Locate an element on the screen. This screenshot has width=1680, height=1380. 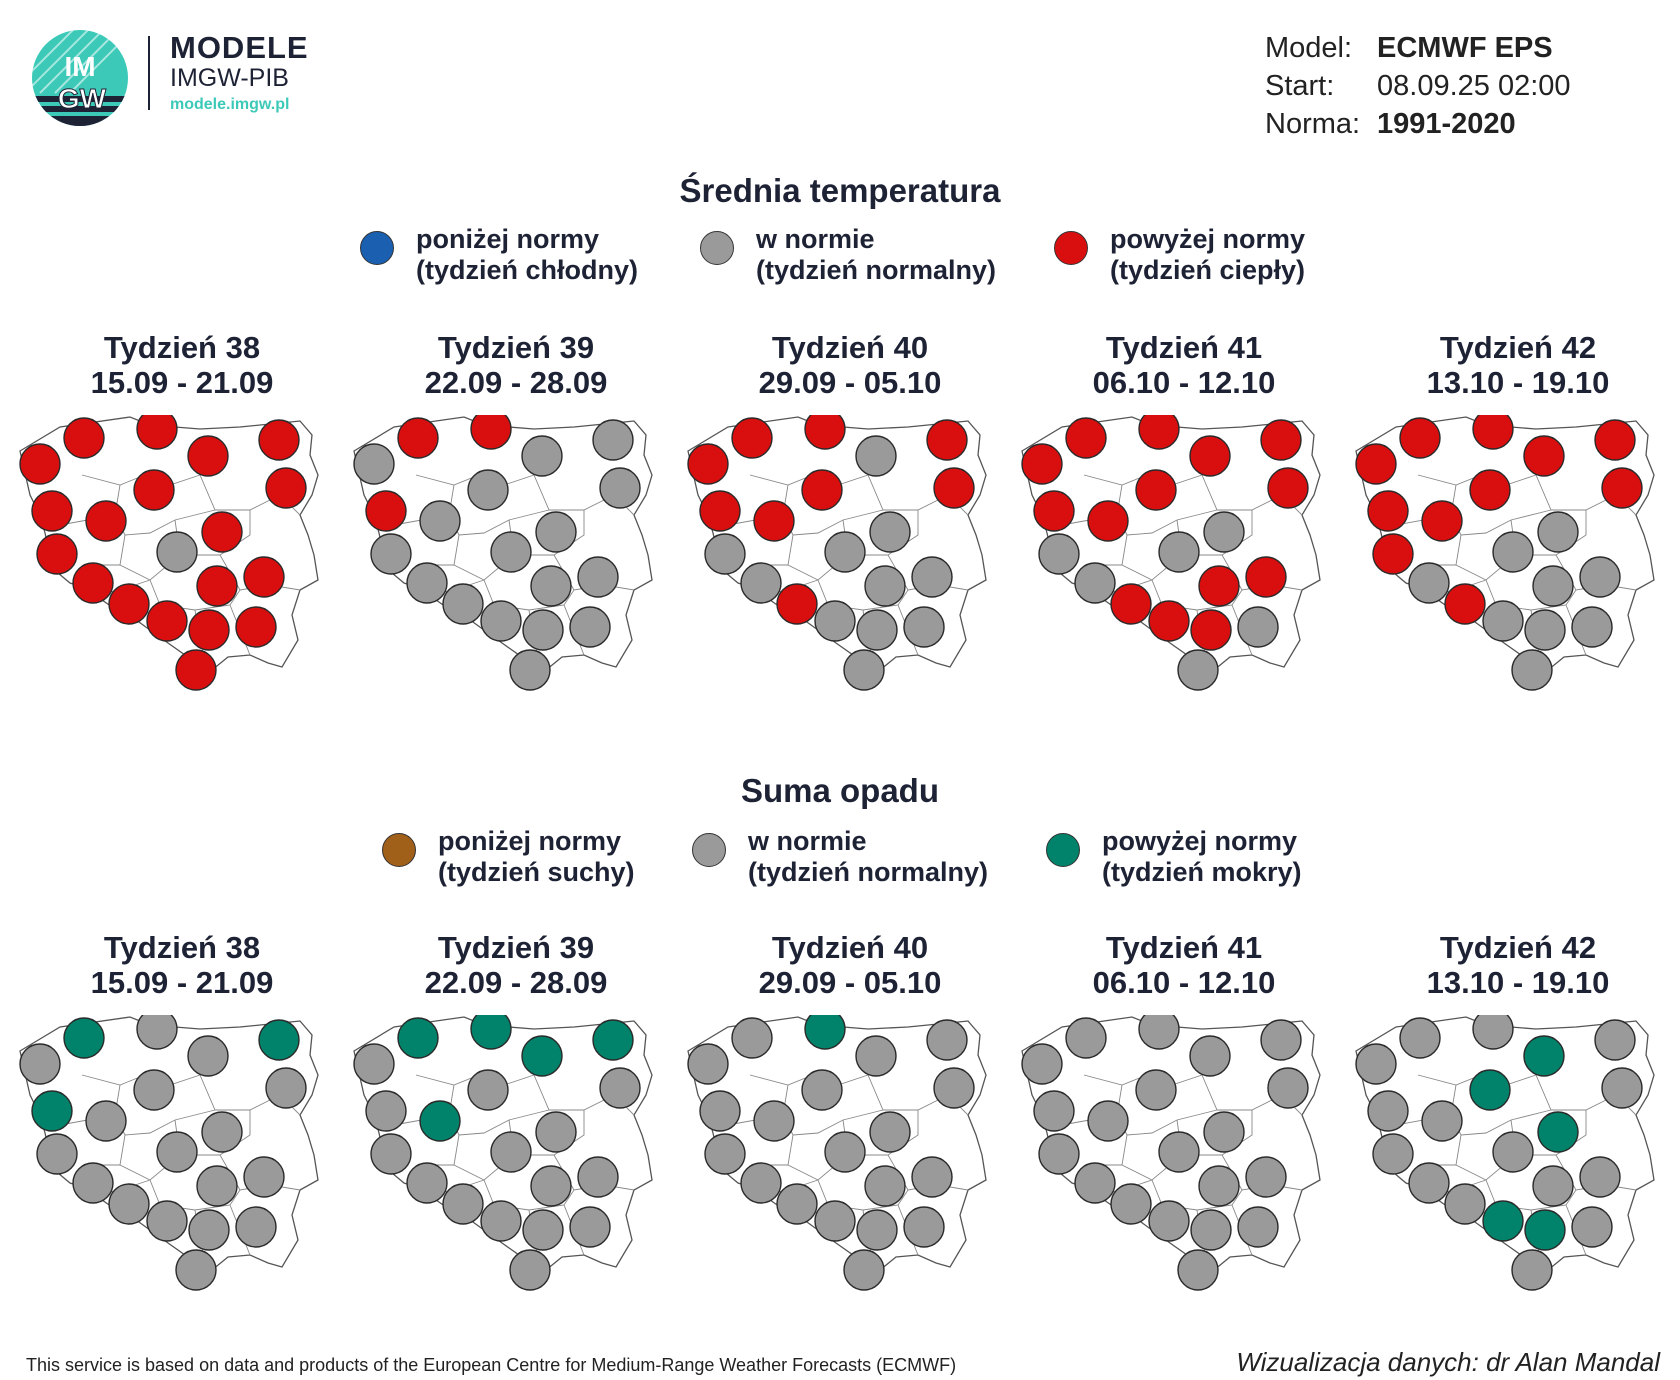
week-number: Tydzień 39 is located at coordinates (516, 347).